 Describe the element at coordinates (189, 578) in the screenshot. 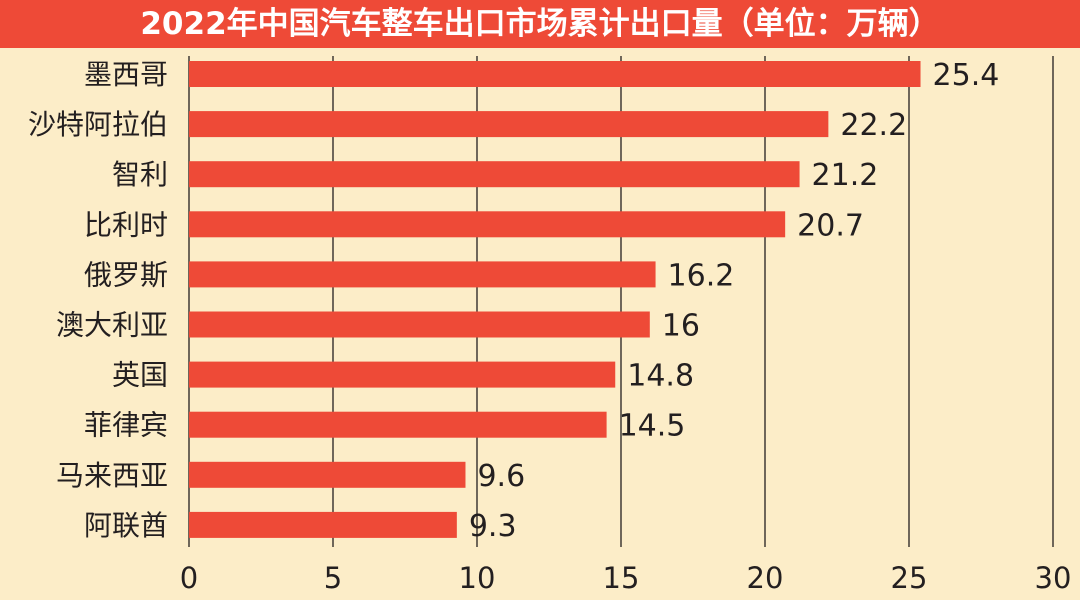

I see `x-tick-label-0: 0` at that location.